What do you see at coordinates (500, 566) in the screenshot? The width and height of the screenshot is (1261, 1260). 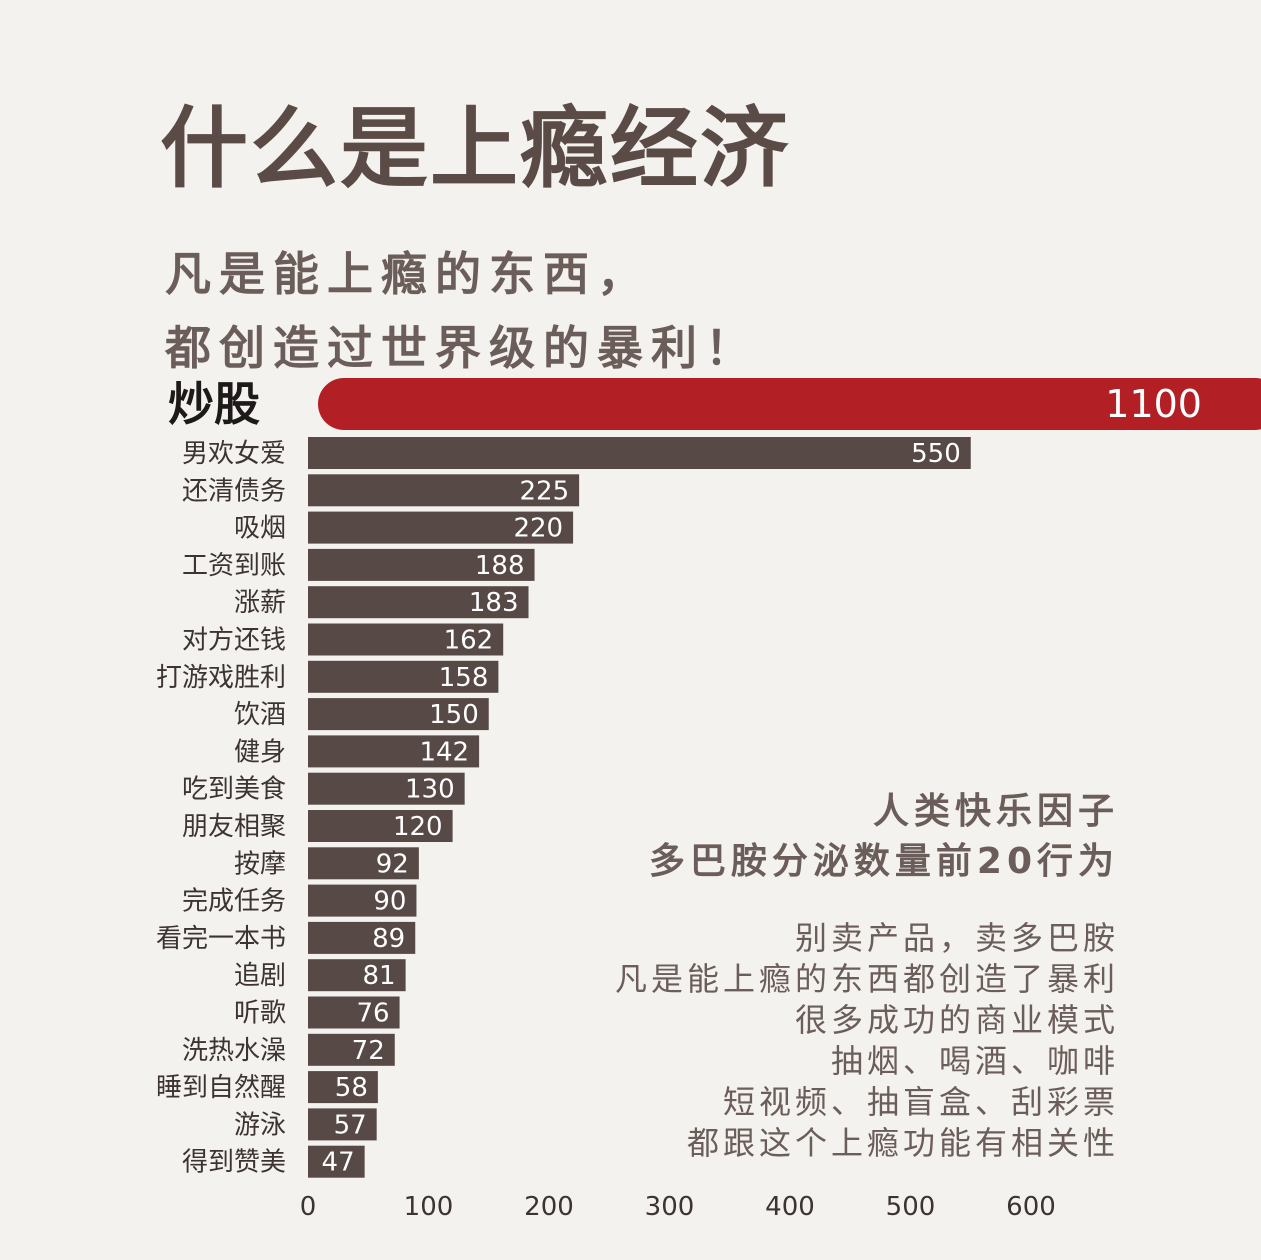 I see `value-label: 188` at bounding box center [500, 566].